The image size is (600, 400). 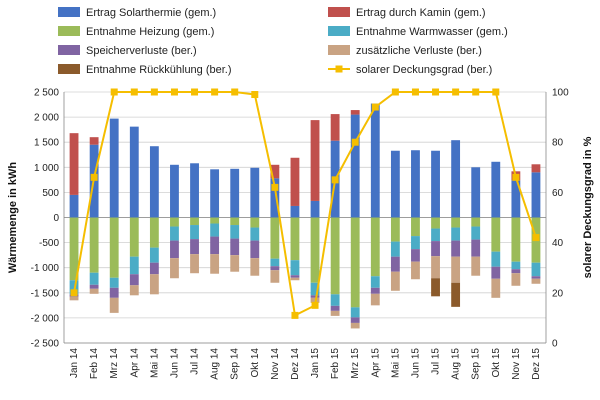 What do you see at coordinates (415, 363) in the screenshot?
I see `x-tick-label: Jun 15` at bounding box center [415, 363].